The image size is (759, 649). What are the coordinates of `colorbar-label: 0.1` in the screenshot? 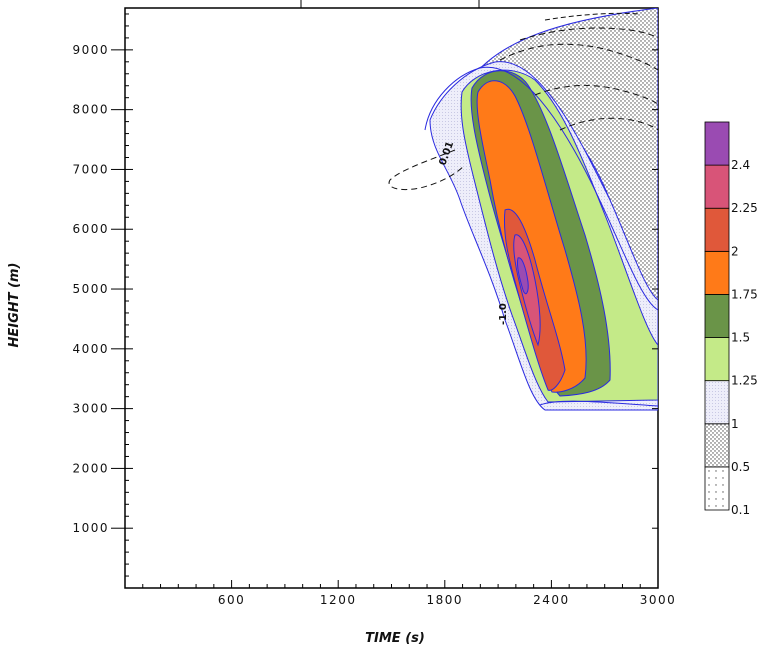 It's located at (740, 510).